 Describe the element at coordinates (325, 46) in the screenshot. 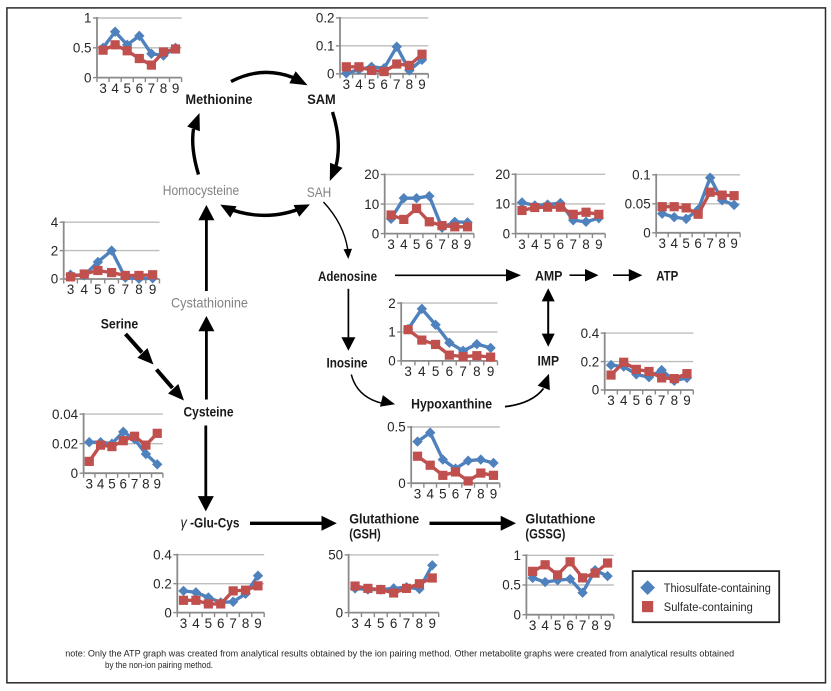

I see `svg-text: 0.1` at that location.